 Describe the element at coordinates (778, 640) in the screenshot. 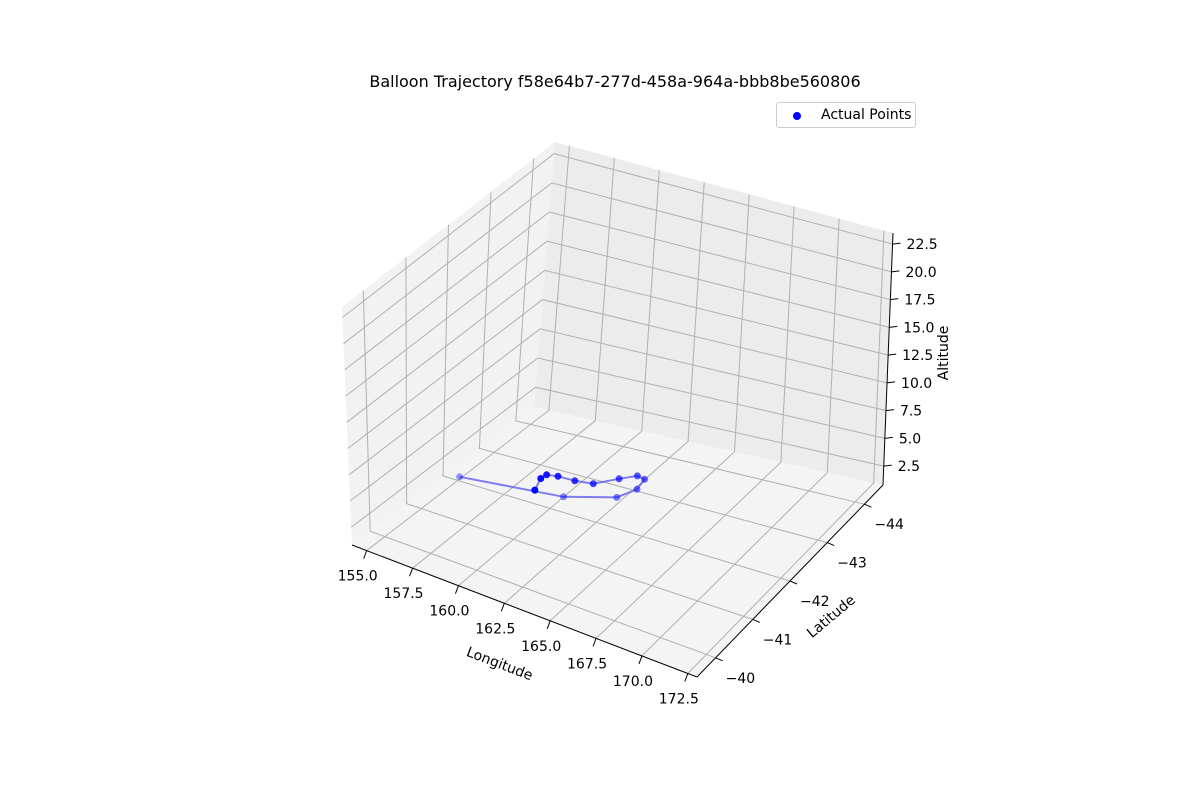

I see `y-tick-label-1: −41` at that location.